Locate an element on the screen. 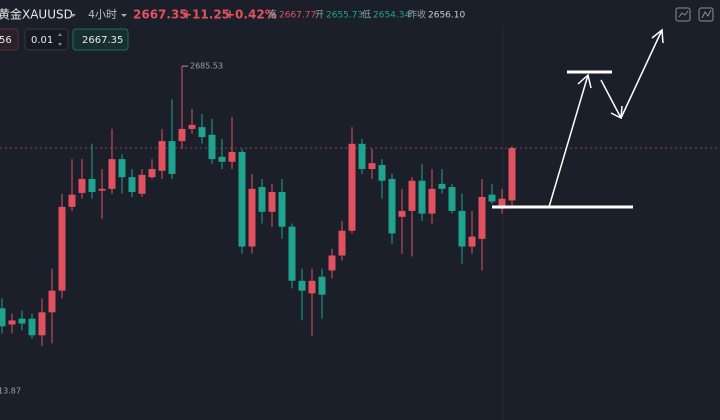 The width and height of the screenshot is (720, 420). left-box is located at coordinates (9, 39).